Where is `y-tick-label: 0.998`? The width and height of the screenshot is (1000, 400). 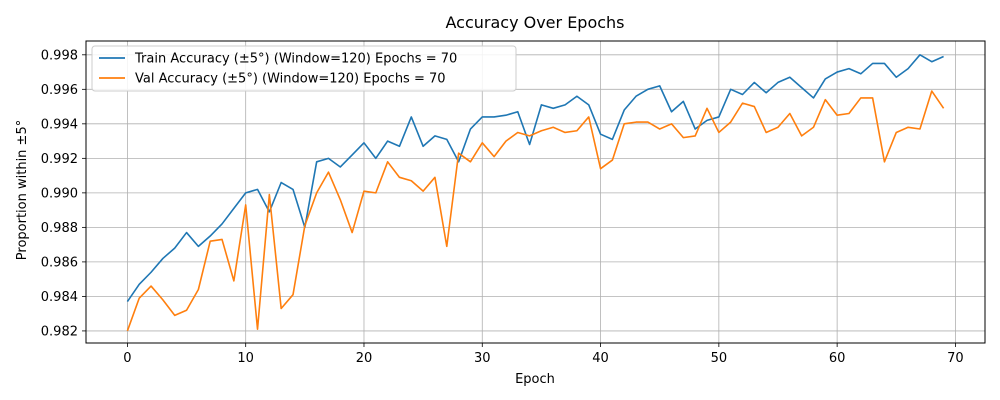 y-tick-label: 0.998 is located at coordinates (59, 55).